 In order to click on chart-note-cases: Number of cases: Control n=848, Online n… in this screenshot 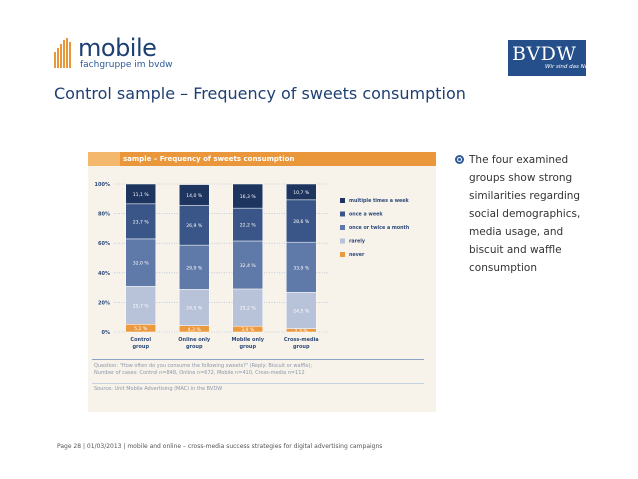, I will do `click(199, 373)`.